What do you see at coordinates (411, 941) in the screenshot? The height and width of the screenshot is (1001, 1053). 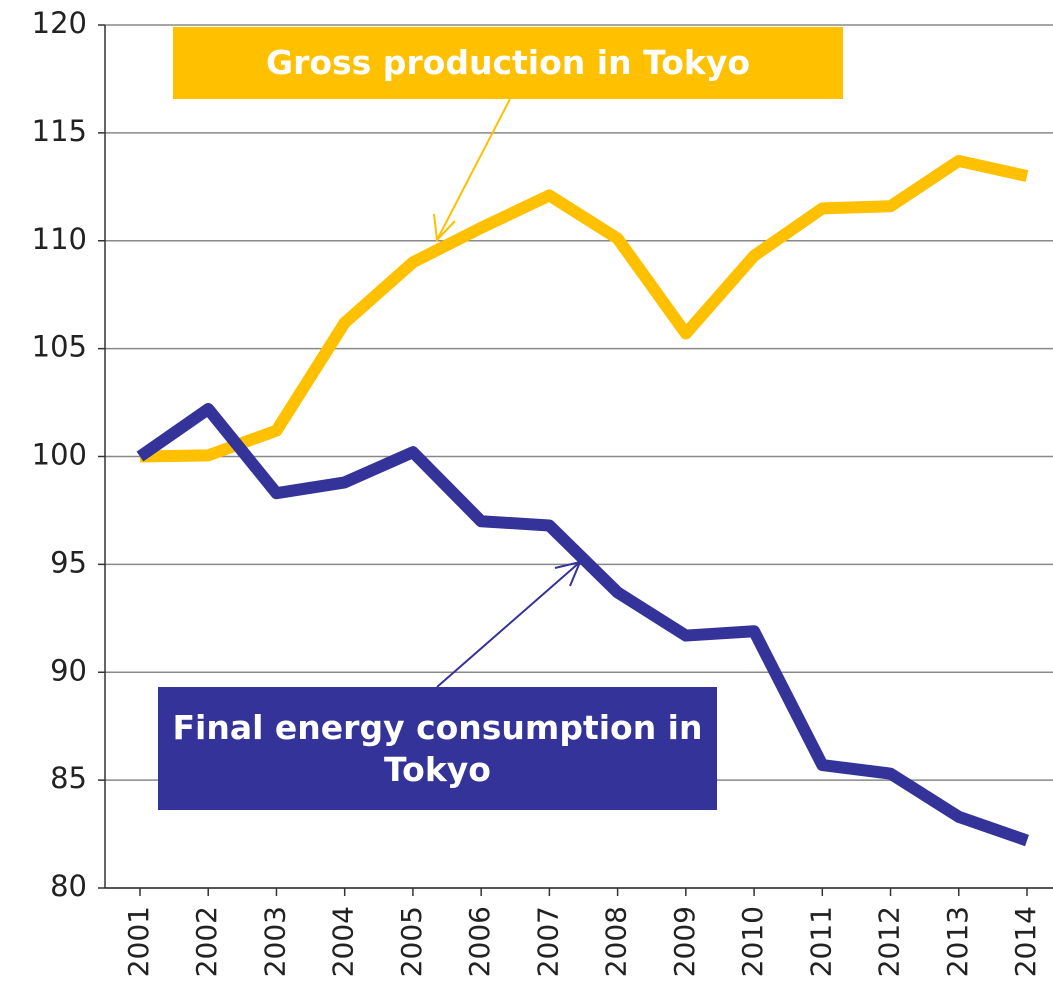 I see `x-tick-label: 2005` at bounding box center [411, 941].